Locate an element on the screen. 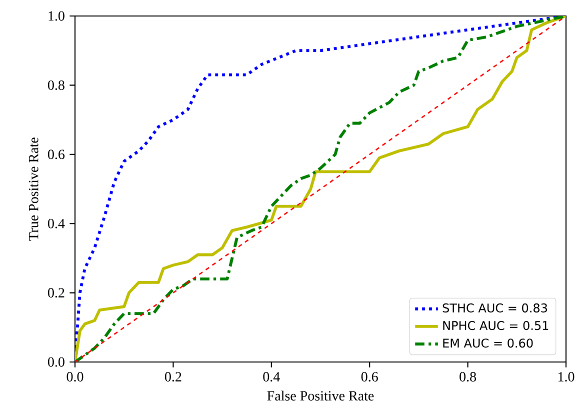  legend-label: NPHC AUC = 0.51 is located at coordinates (495, 325).